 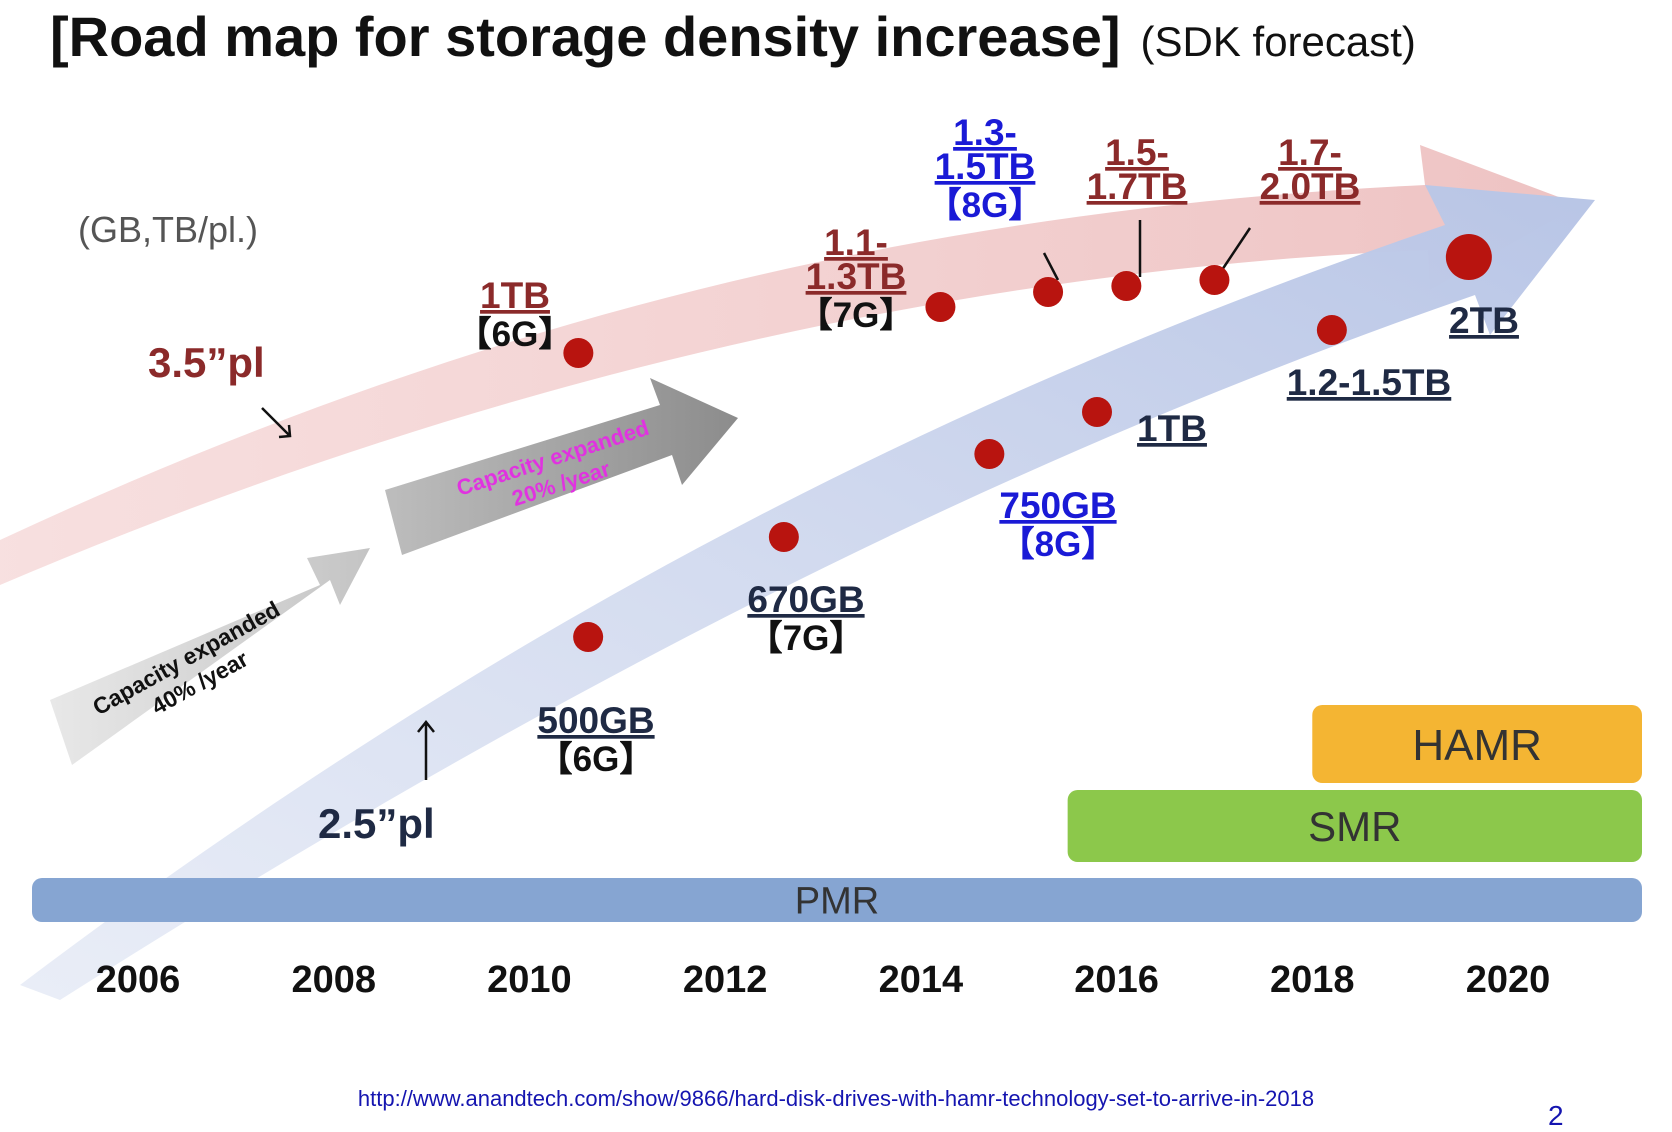 What do you see at coordinates (856, 276) in the screenshot?
I see `point-label: 1.3TB` at bounding box center [856, 276].